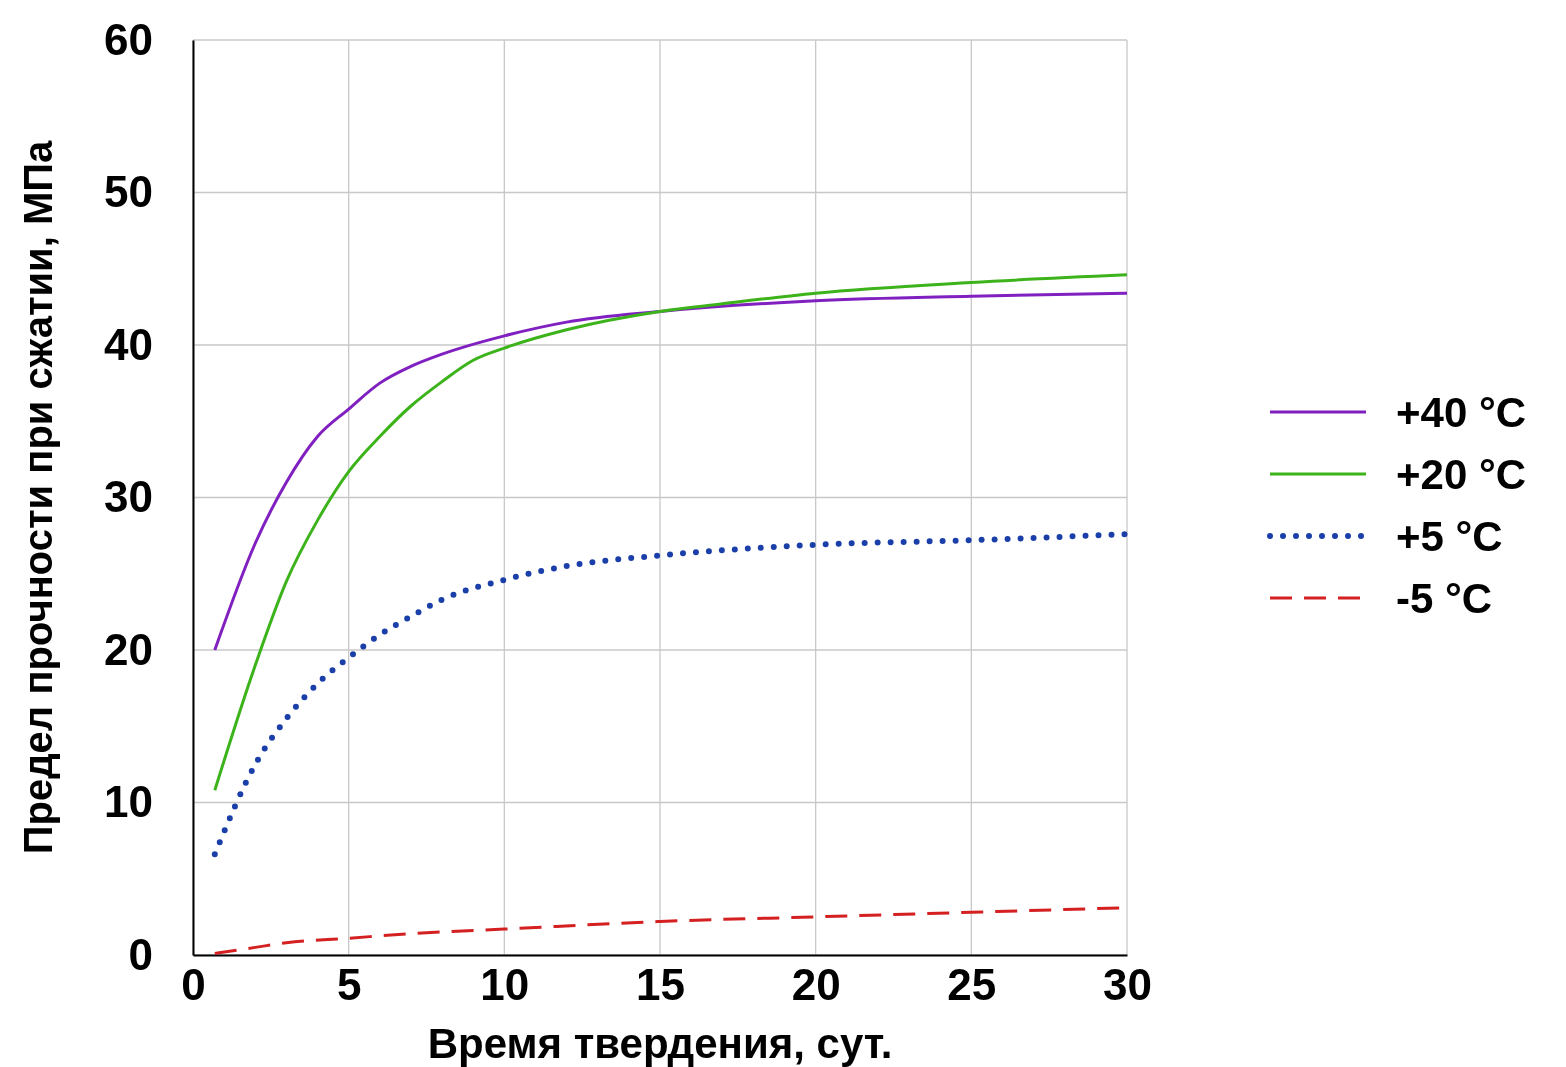  What do you see at coordinates (1444, 598) in the screenshot?
I see `legend-label: -5 °C` at bounding box center [1444, 598].